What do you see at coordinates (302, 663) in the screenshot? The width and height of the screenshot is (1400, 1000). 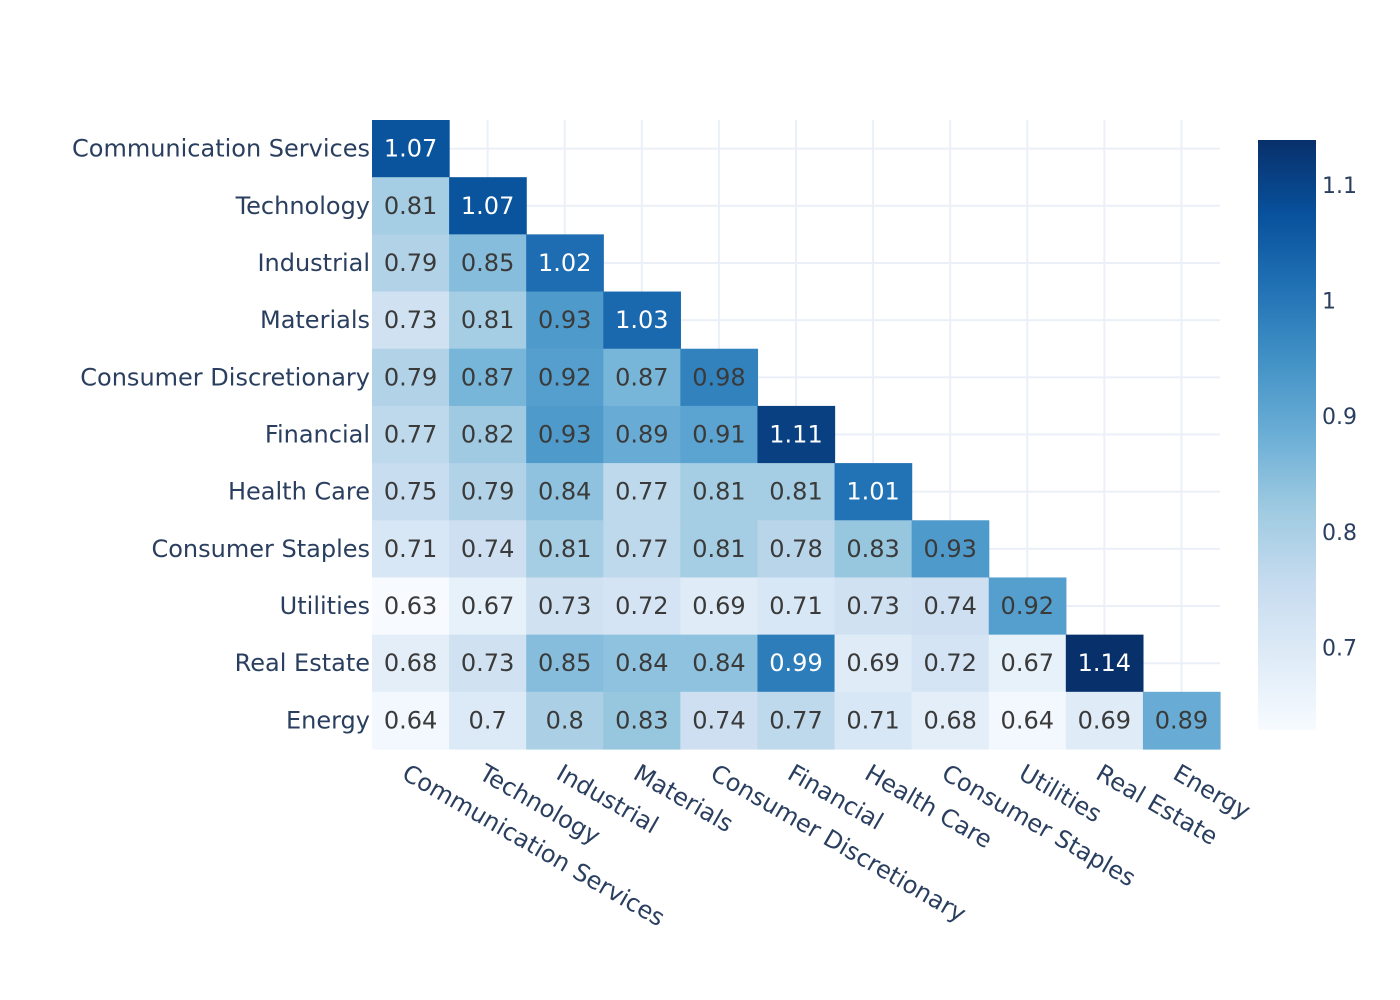 I see `y-tick-label-real-estate: Real Estate` at bounding box center [302, 663].